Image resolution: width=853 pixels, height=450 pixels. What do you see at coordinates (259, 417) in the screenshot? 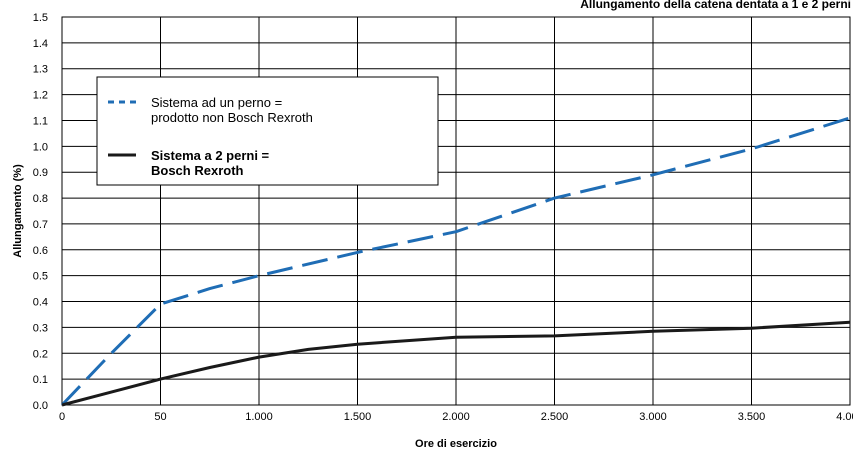
I see `x-tick-label: 1.000` at bounding box center [259, 417].